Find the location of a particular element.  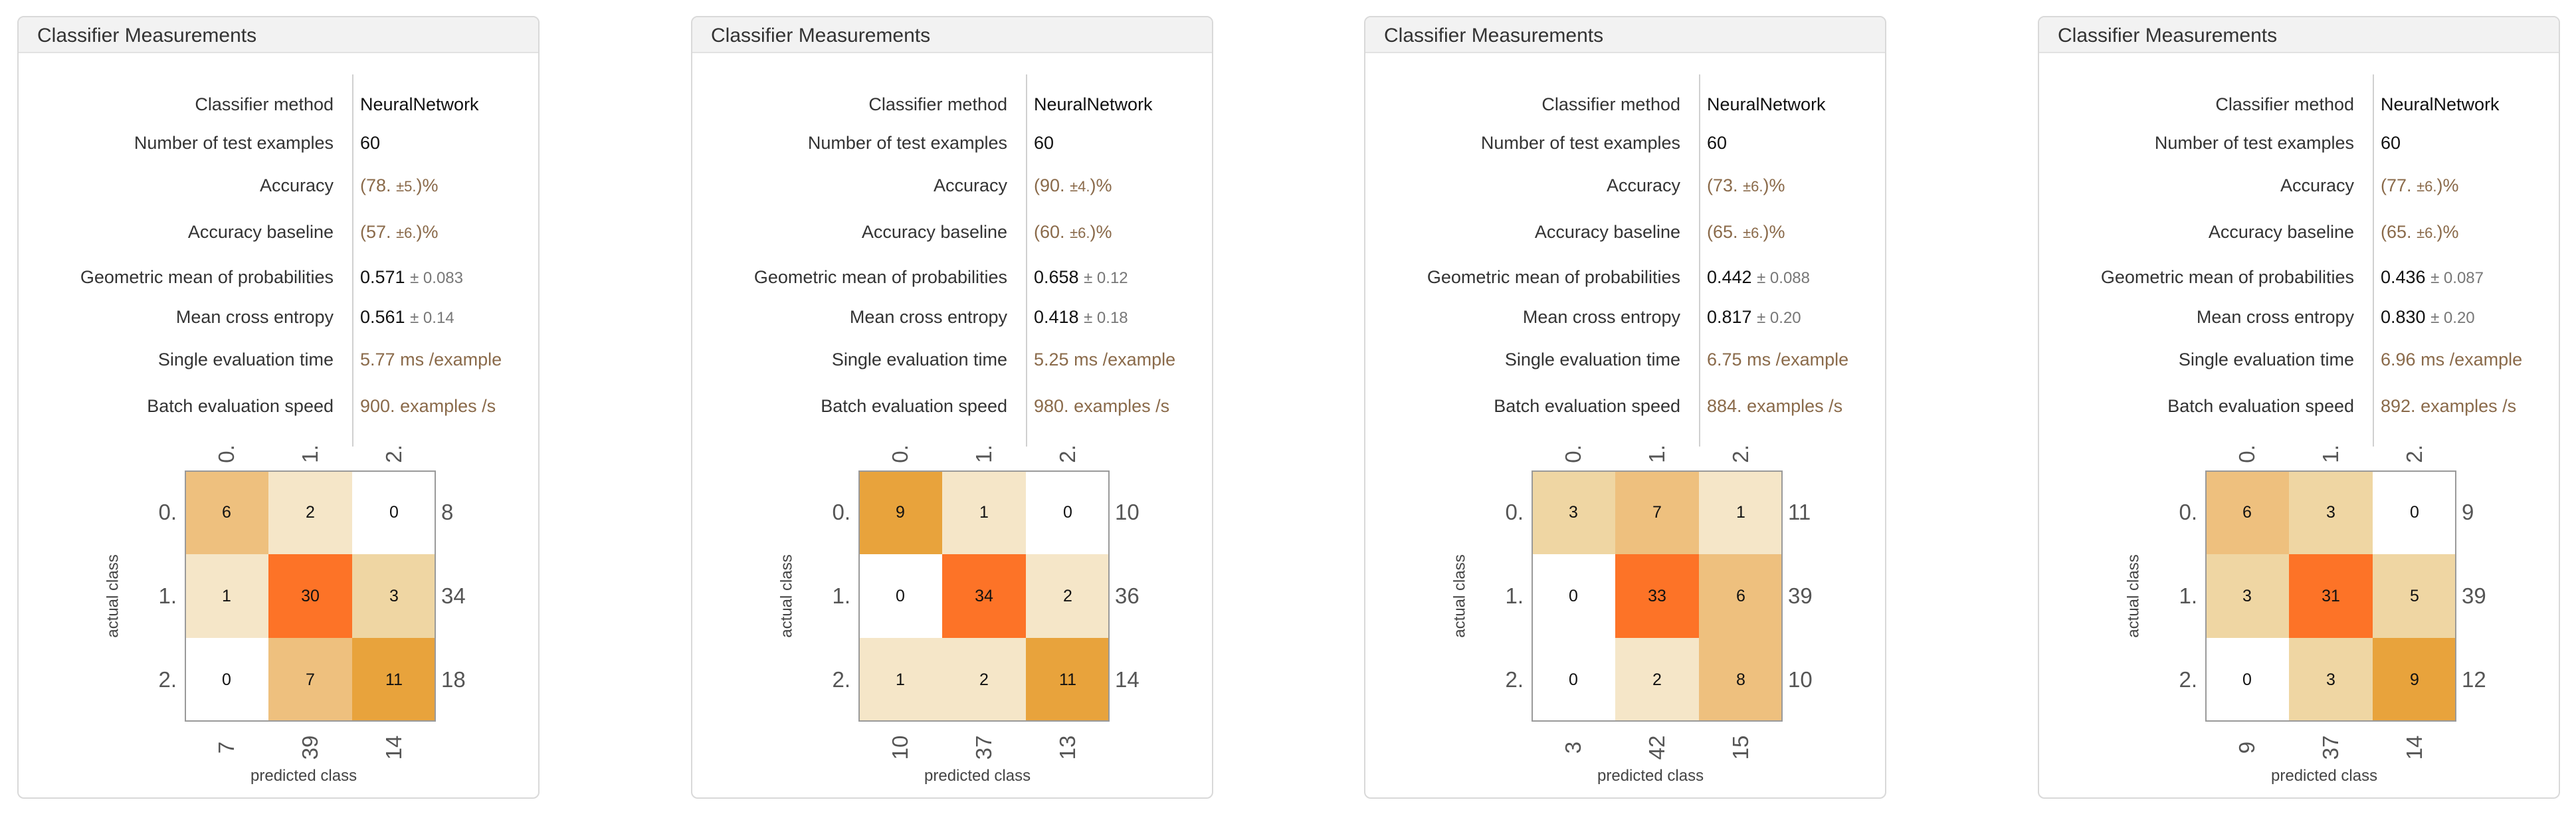

matrix-cell: 33 is located at coordinates (1657, 596).